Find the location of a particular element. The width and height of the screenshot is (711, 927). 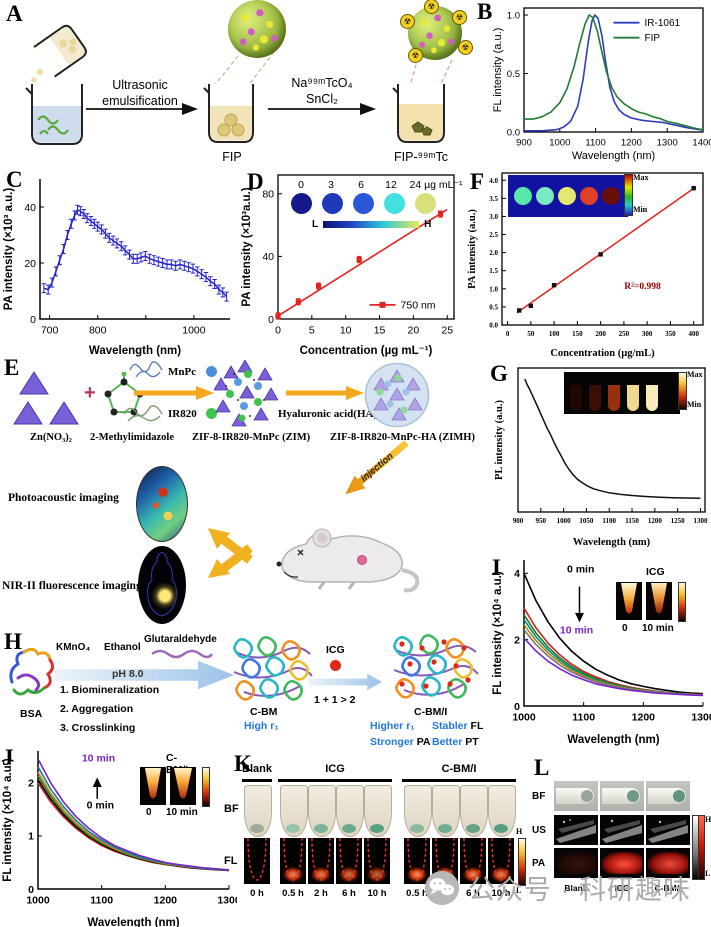

icg-dot-icon is located at coordinates (335, 665).